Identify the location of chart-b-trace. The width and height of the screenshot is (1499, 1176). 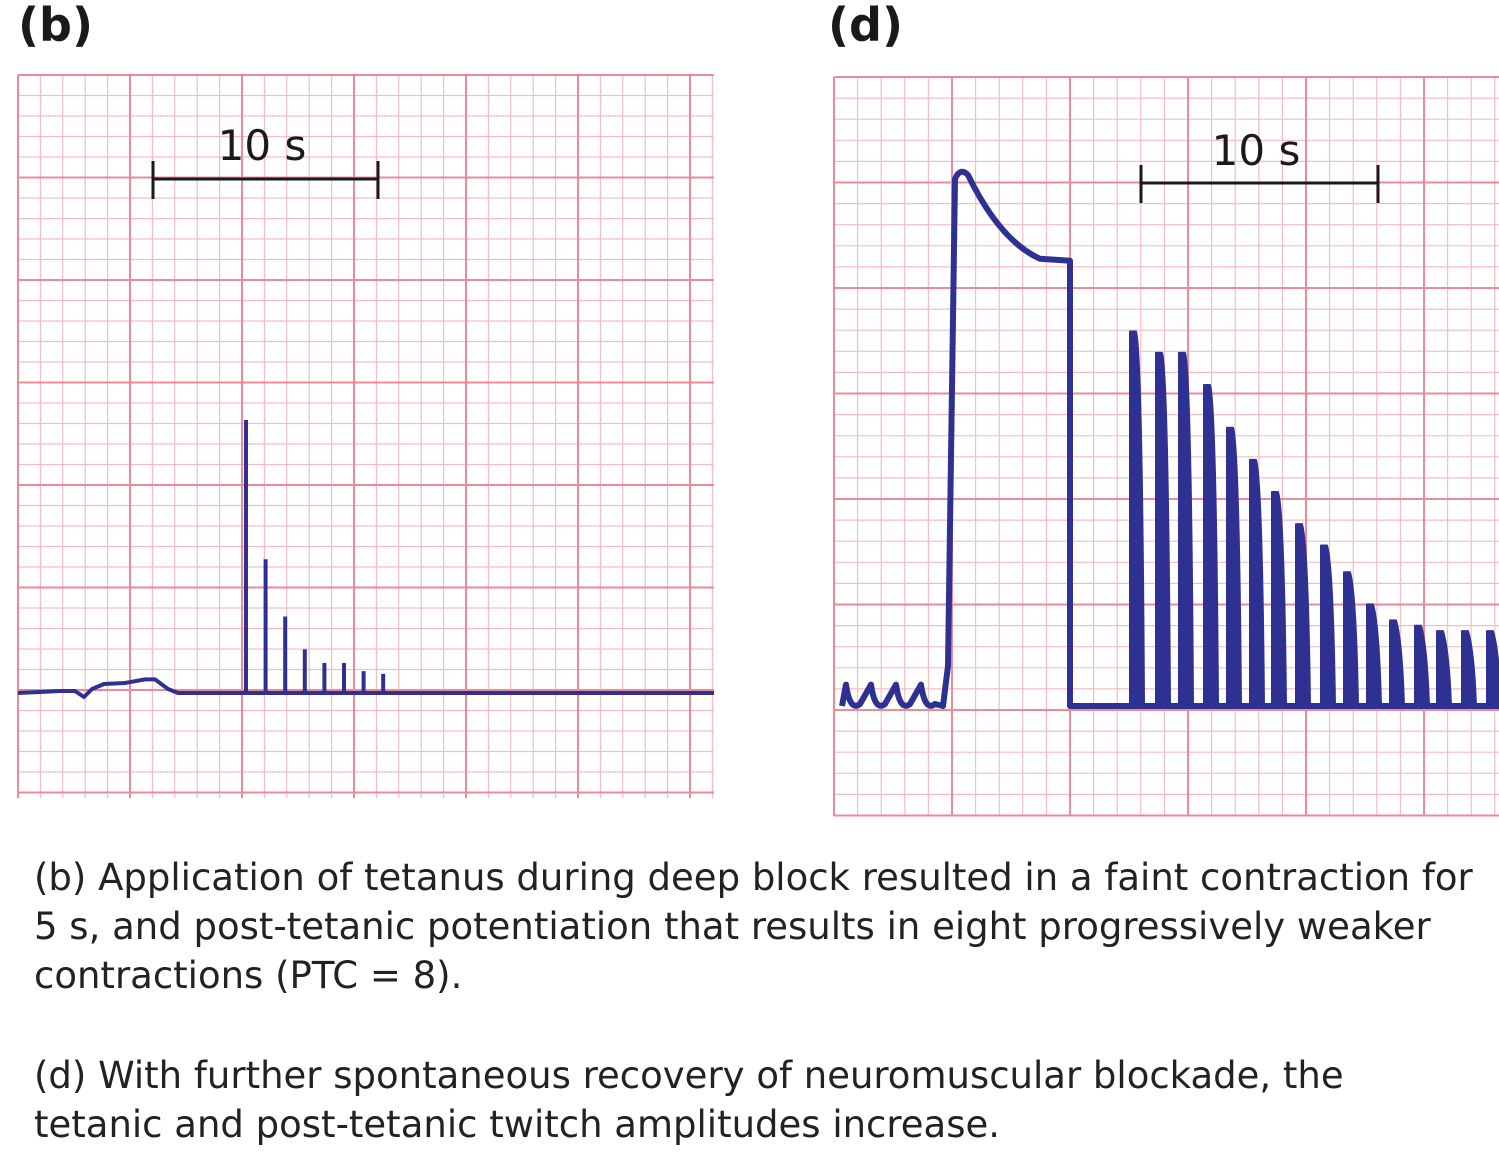
(365, 559).